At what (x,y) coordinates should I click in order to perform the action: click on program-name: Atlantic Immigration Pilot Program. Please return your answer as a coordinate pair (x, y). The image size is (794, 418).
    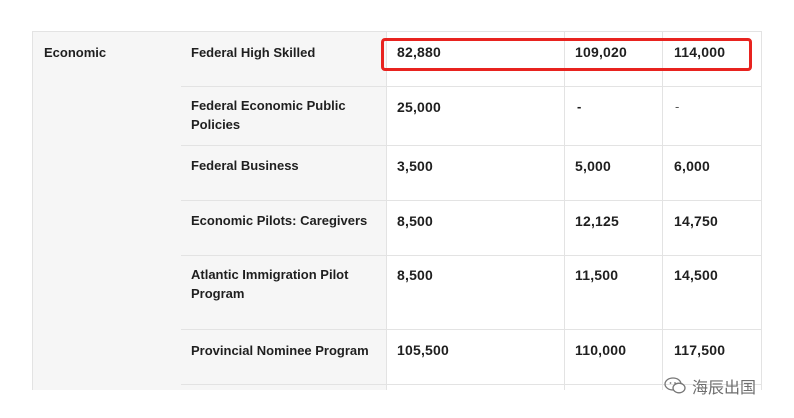
    Looking at the image, I should click on (270, 284).